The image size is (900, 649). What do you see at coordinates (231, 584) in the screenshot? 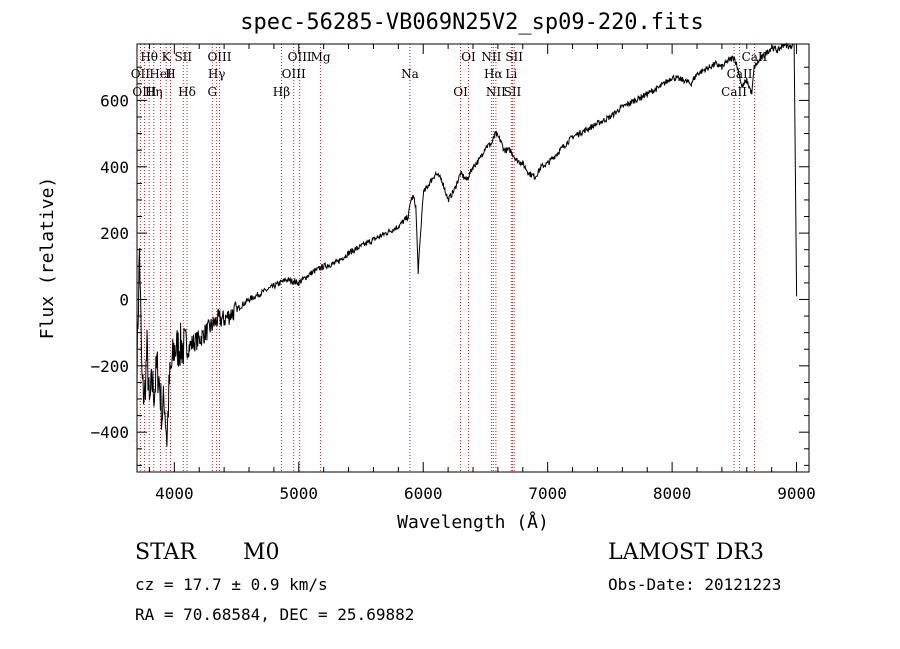
I see `redshift-cz: cz = 17.7 ± 0.9 km/s` at bounding box center [231, 584].